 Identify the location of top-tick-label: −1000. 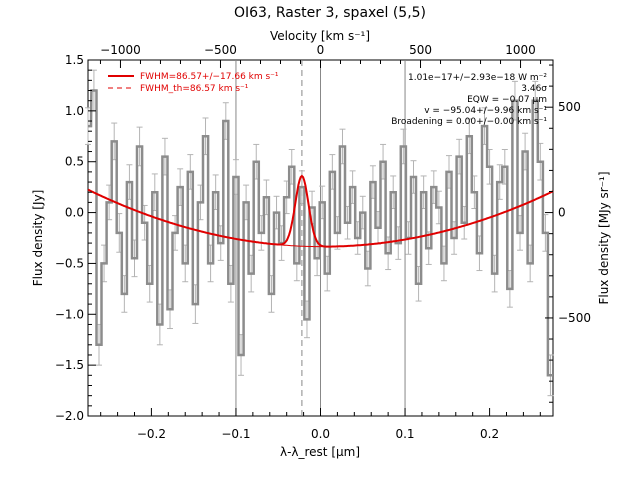
(120, 50).